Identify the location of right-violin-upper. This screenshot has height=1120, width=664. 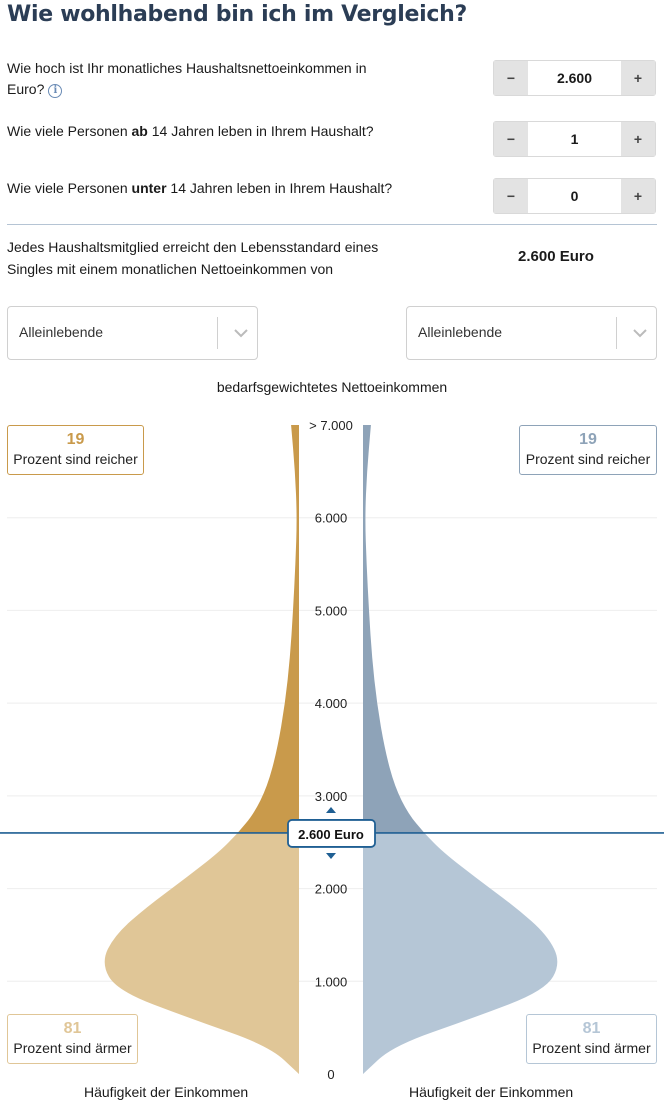
(394, 629).